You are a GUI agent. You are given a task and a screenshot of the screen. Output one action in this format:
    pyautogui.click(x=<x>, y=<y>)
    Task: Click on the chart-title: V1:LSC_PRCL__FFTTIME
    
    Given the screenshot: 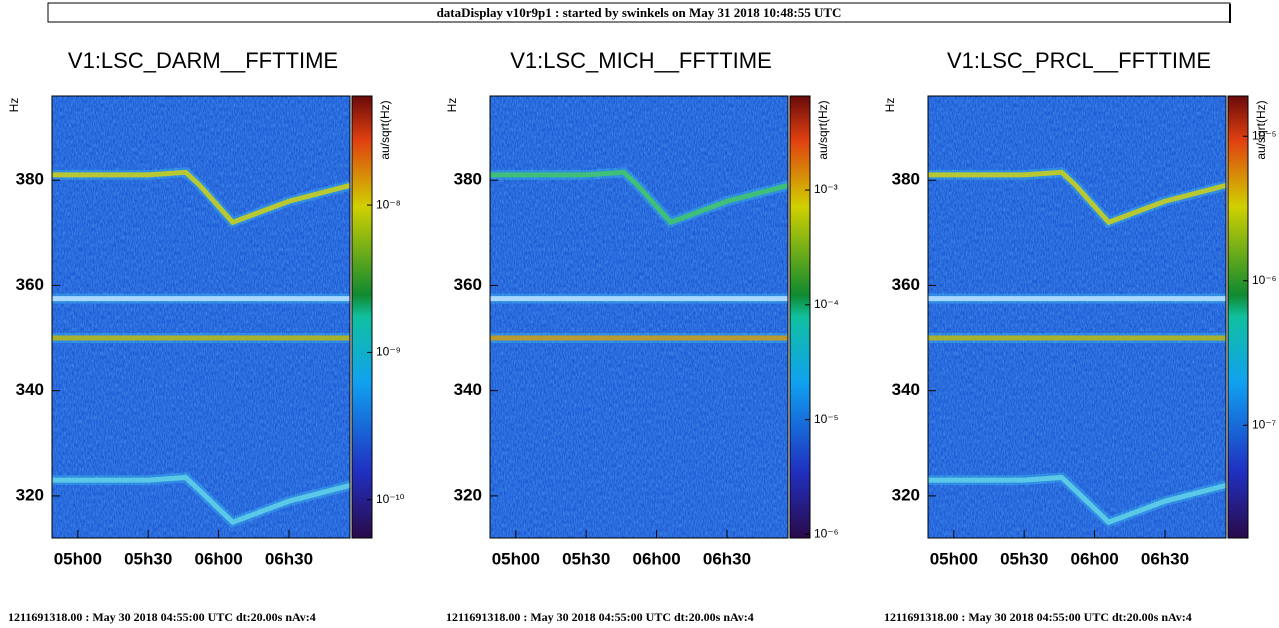 What is the action you would take?
    pyautogui.click(x=1079, y=60)
    